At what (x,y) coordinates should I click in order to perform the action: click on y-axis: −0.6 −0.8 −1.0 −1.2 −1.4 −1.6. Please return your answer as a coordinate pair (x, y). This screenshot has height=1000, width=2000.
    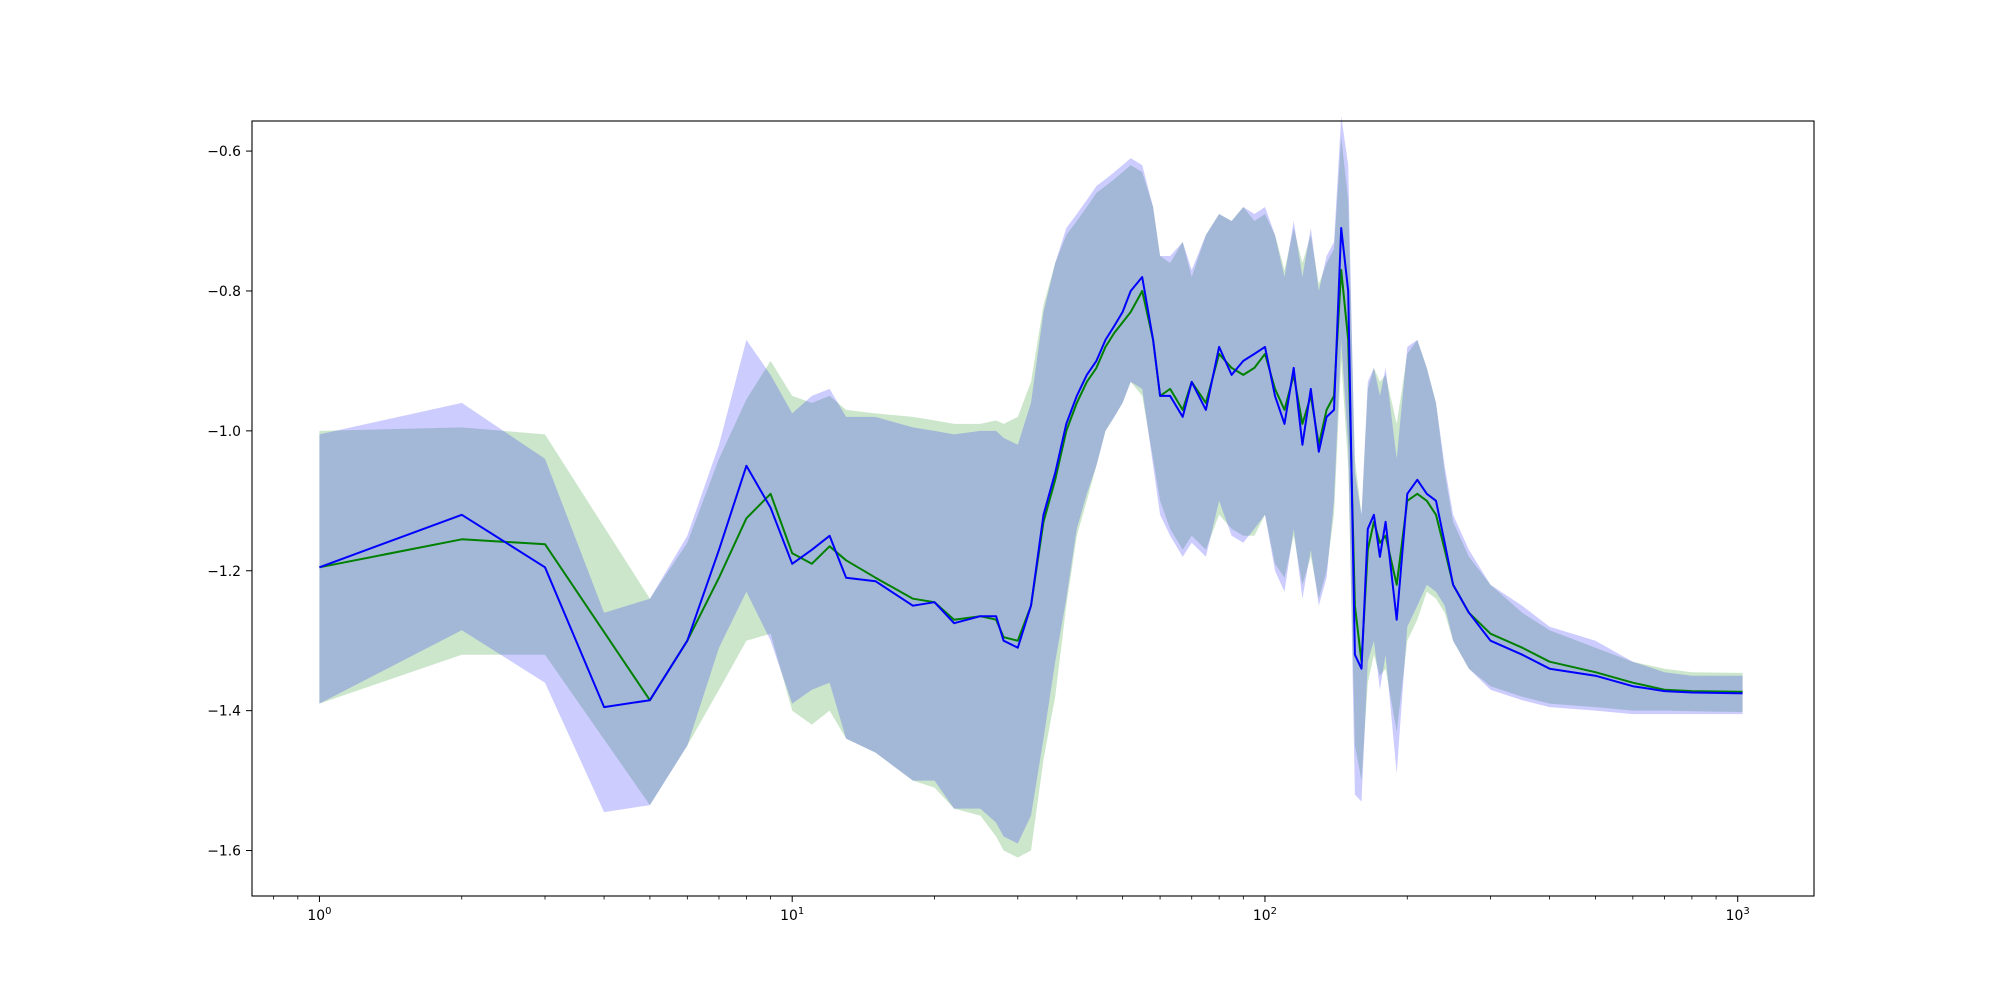
    Looking at the image, I should click on (229, 502).